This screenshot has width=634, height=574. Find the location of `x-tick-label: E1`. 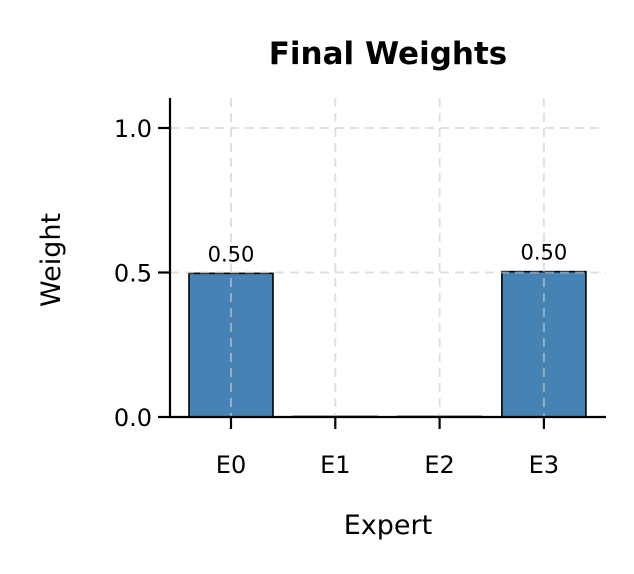

x-tick-label: E1 is located at coordinates (335, 465).